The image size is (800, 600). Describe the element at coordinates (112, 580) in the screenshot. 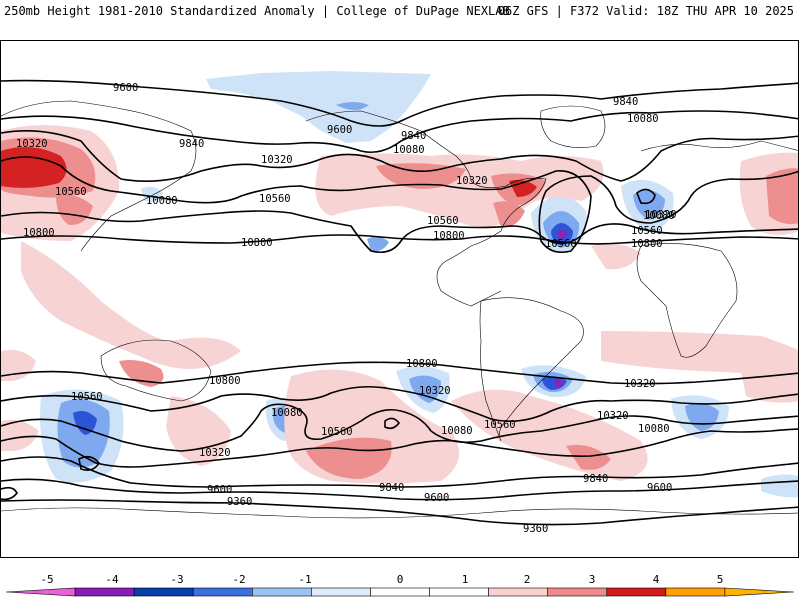

I see `colorbar-tick-label: -4` at that location.